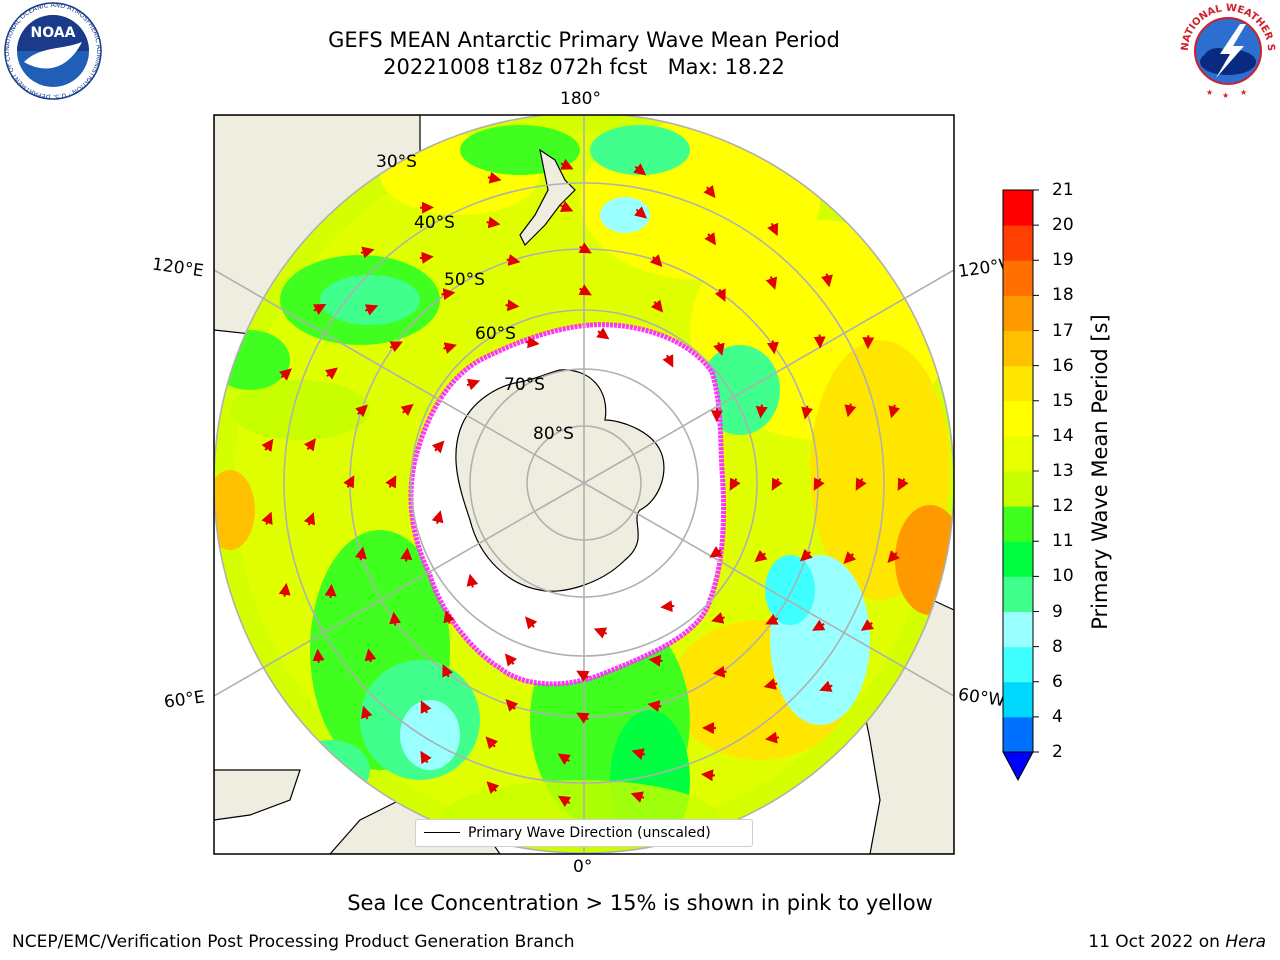 Image resolution: width=1280 pixels, height=960 pixels. Describe the element at coordinates (1063, 225) in the screenshot. I see `colorbar-tick-label: 20` at that location.